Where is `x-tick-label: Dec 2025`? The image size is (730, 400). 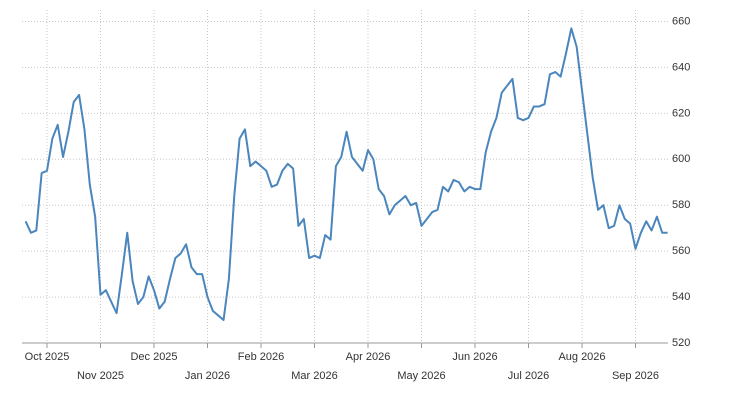
x-tick-label: Dec 2025 is located at coordinates (153, 357).